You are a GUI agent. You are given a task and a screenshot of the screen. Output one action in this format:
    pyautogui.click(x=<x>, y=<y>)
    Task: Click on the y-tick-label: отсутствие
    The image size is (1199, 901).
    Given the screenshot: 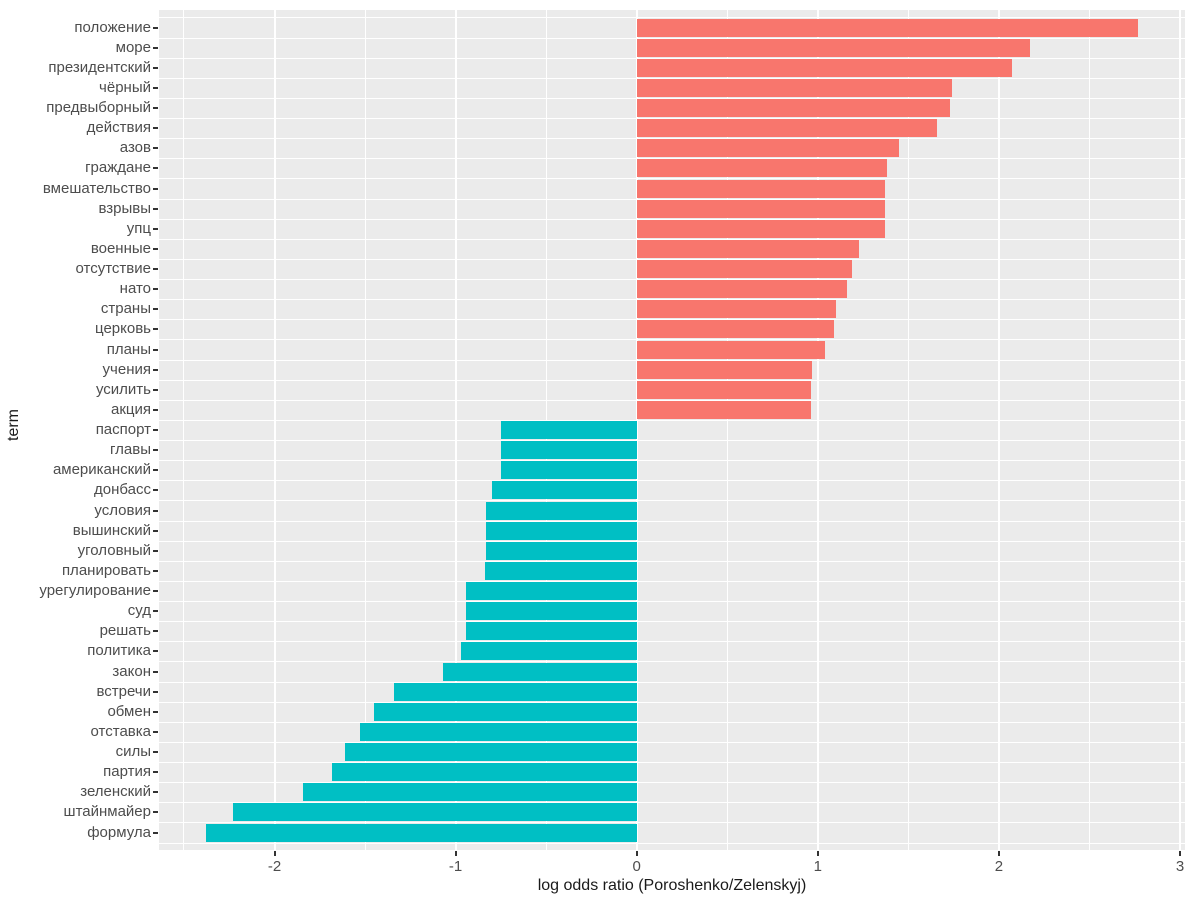 What is the action you would take?
    pyautogui.click(x=113, y=268)
    